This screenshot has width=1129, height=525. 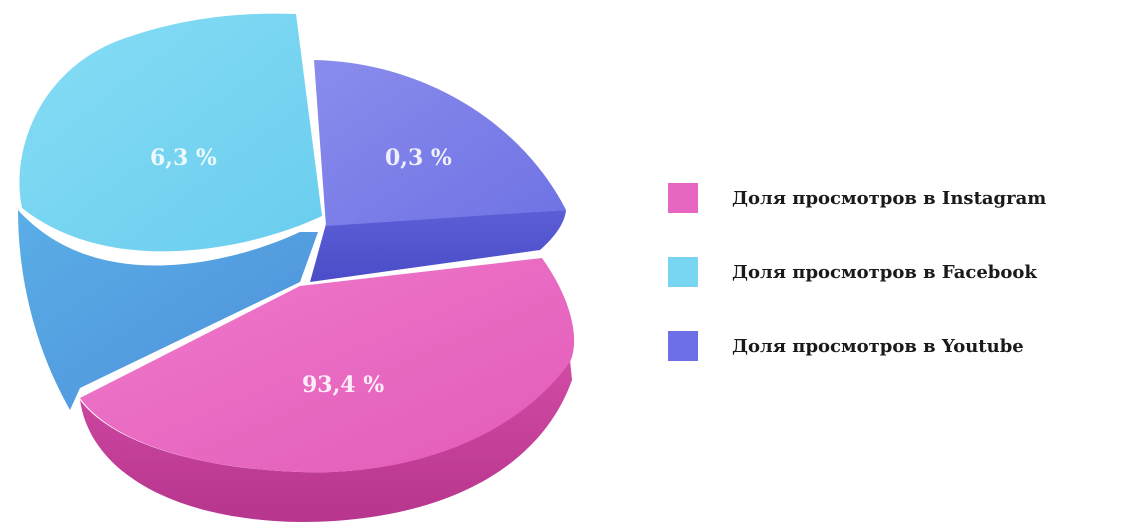 What do you see at coordinates (171, 132) in the screenshot?
I see `pie-slice-facebook-top` at bounding box center [171, 132].